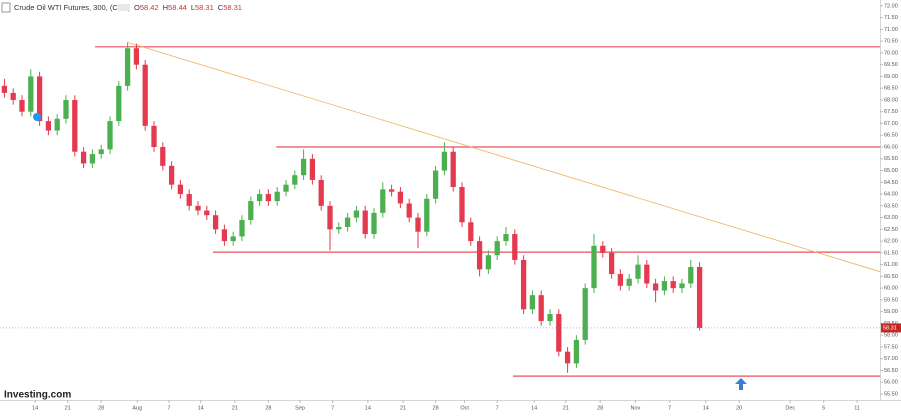 Image resolution: width=901 pixels, height=419 pixels. Describe the element at coordinates (891, 195) in the screenshot. I see `y-tick-label: 64.00` at that location.